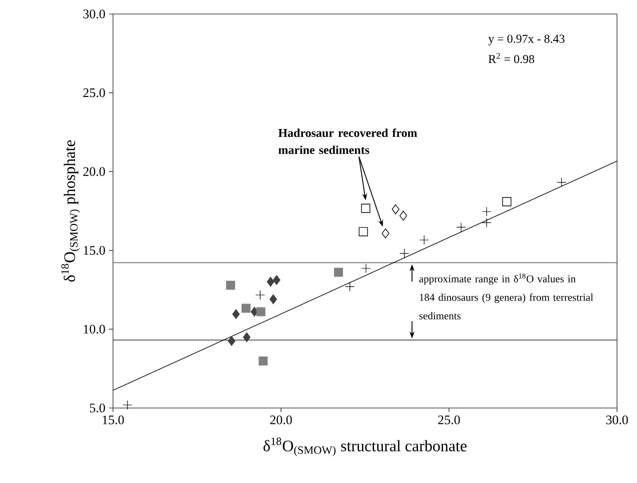 This screenshot has width=637, height=483. Describe the element at coordinates (281, 420) in the screenshot. I see `x-tick-label: 20.0` at that location.